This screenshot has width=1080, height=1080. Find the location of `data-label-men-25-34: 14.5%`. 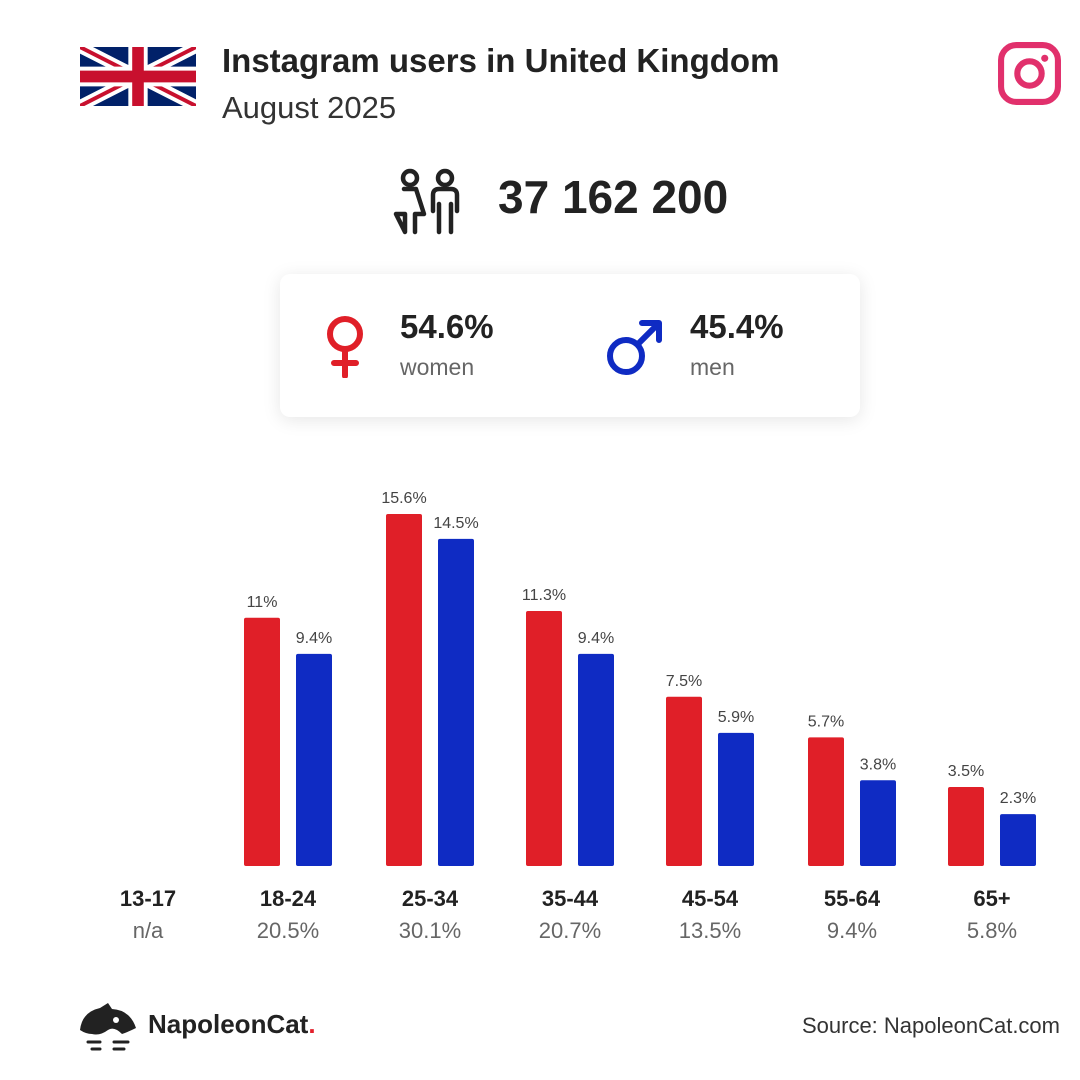

data-label-men-25-34: 14.5% is located at coordinates (455, 523).